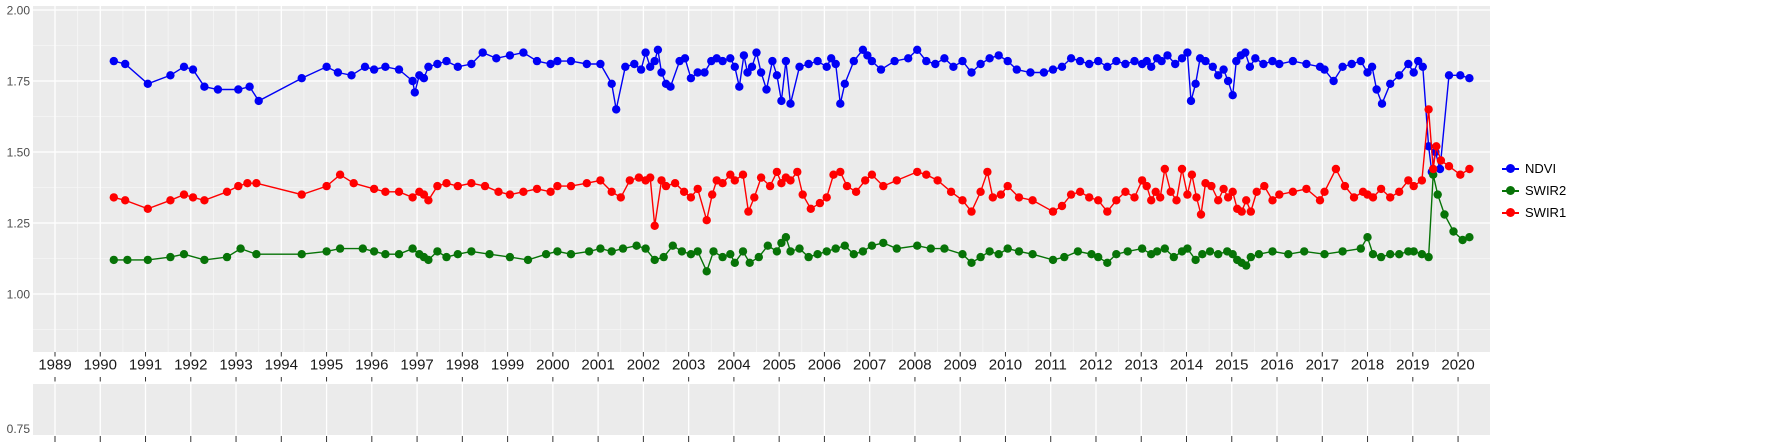  I want to click on x-axis-year-label: 2010, so click(1005, 365).